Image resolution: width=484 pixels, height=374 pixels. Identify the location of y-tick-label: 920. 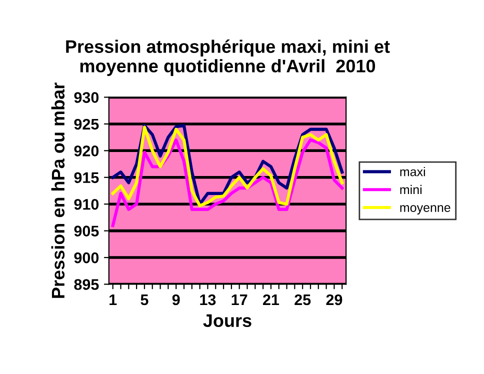
(86, 151).